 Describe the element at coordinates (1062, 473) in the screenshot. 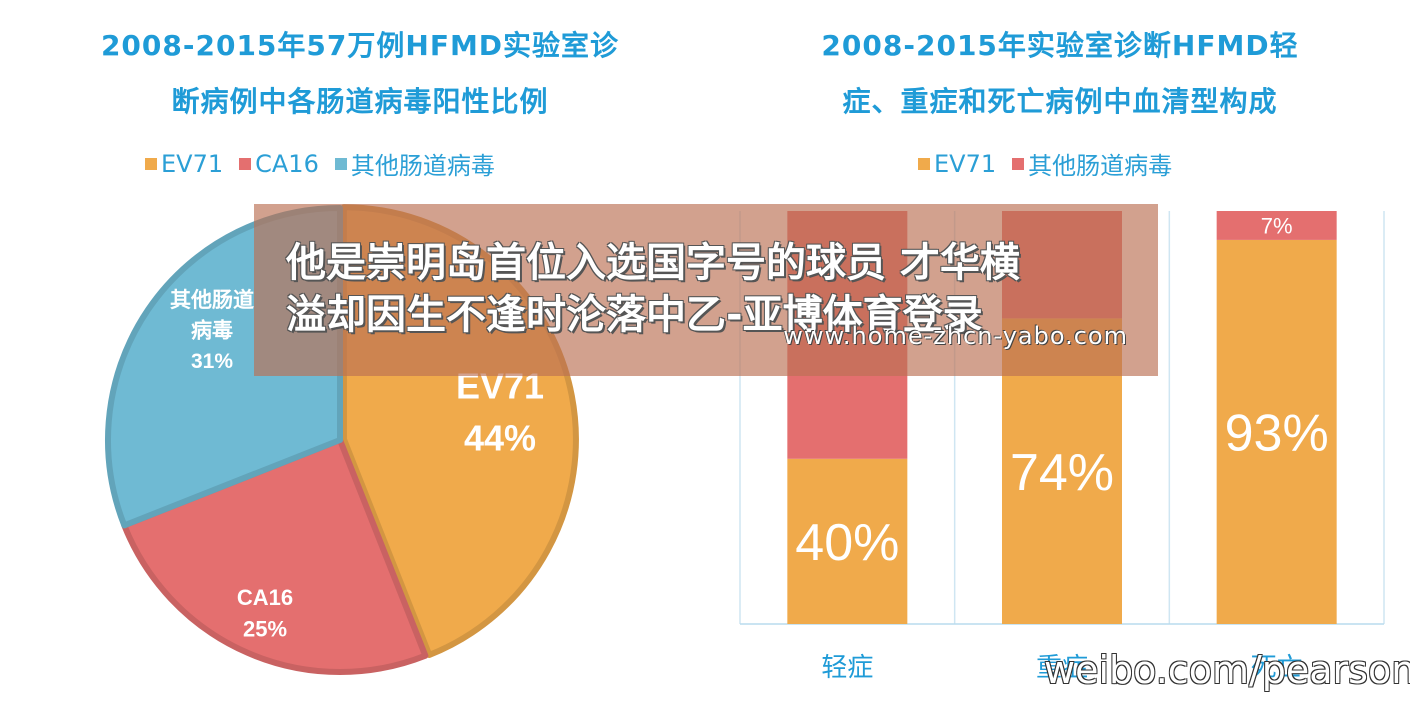

I see `bar-data-label: 74%` at that location.